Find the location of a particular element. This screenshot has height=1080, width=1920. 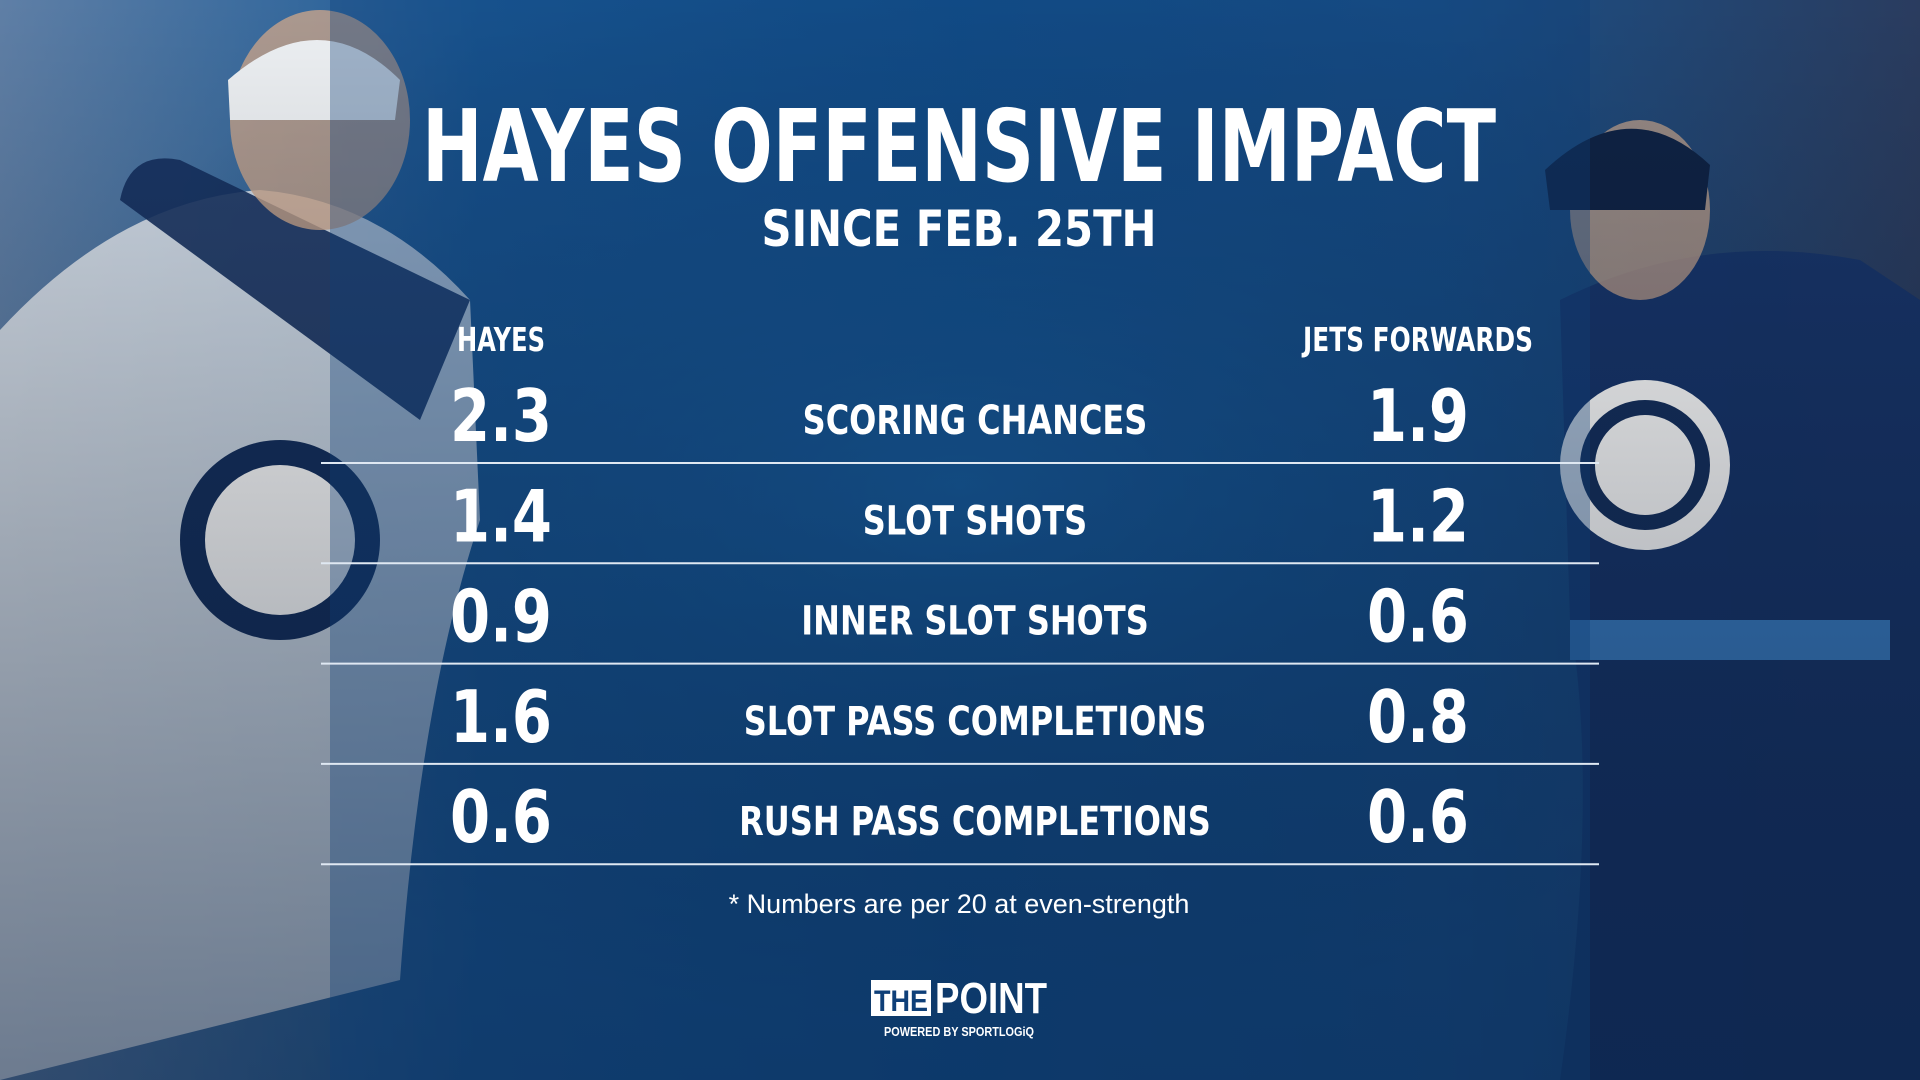

hayes-value: 2.3 is located at coordinates (501, 416).